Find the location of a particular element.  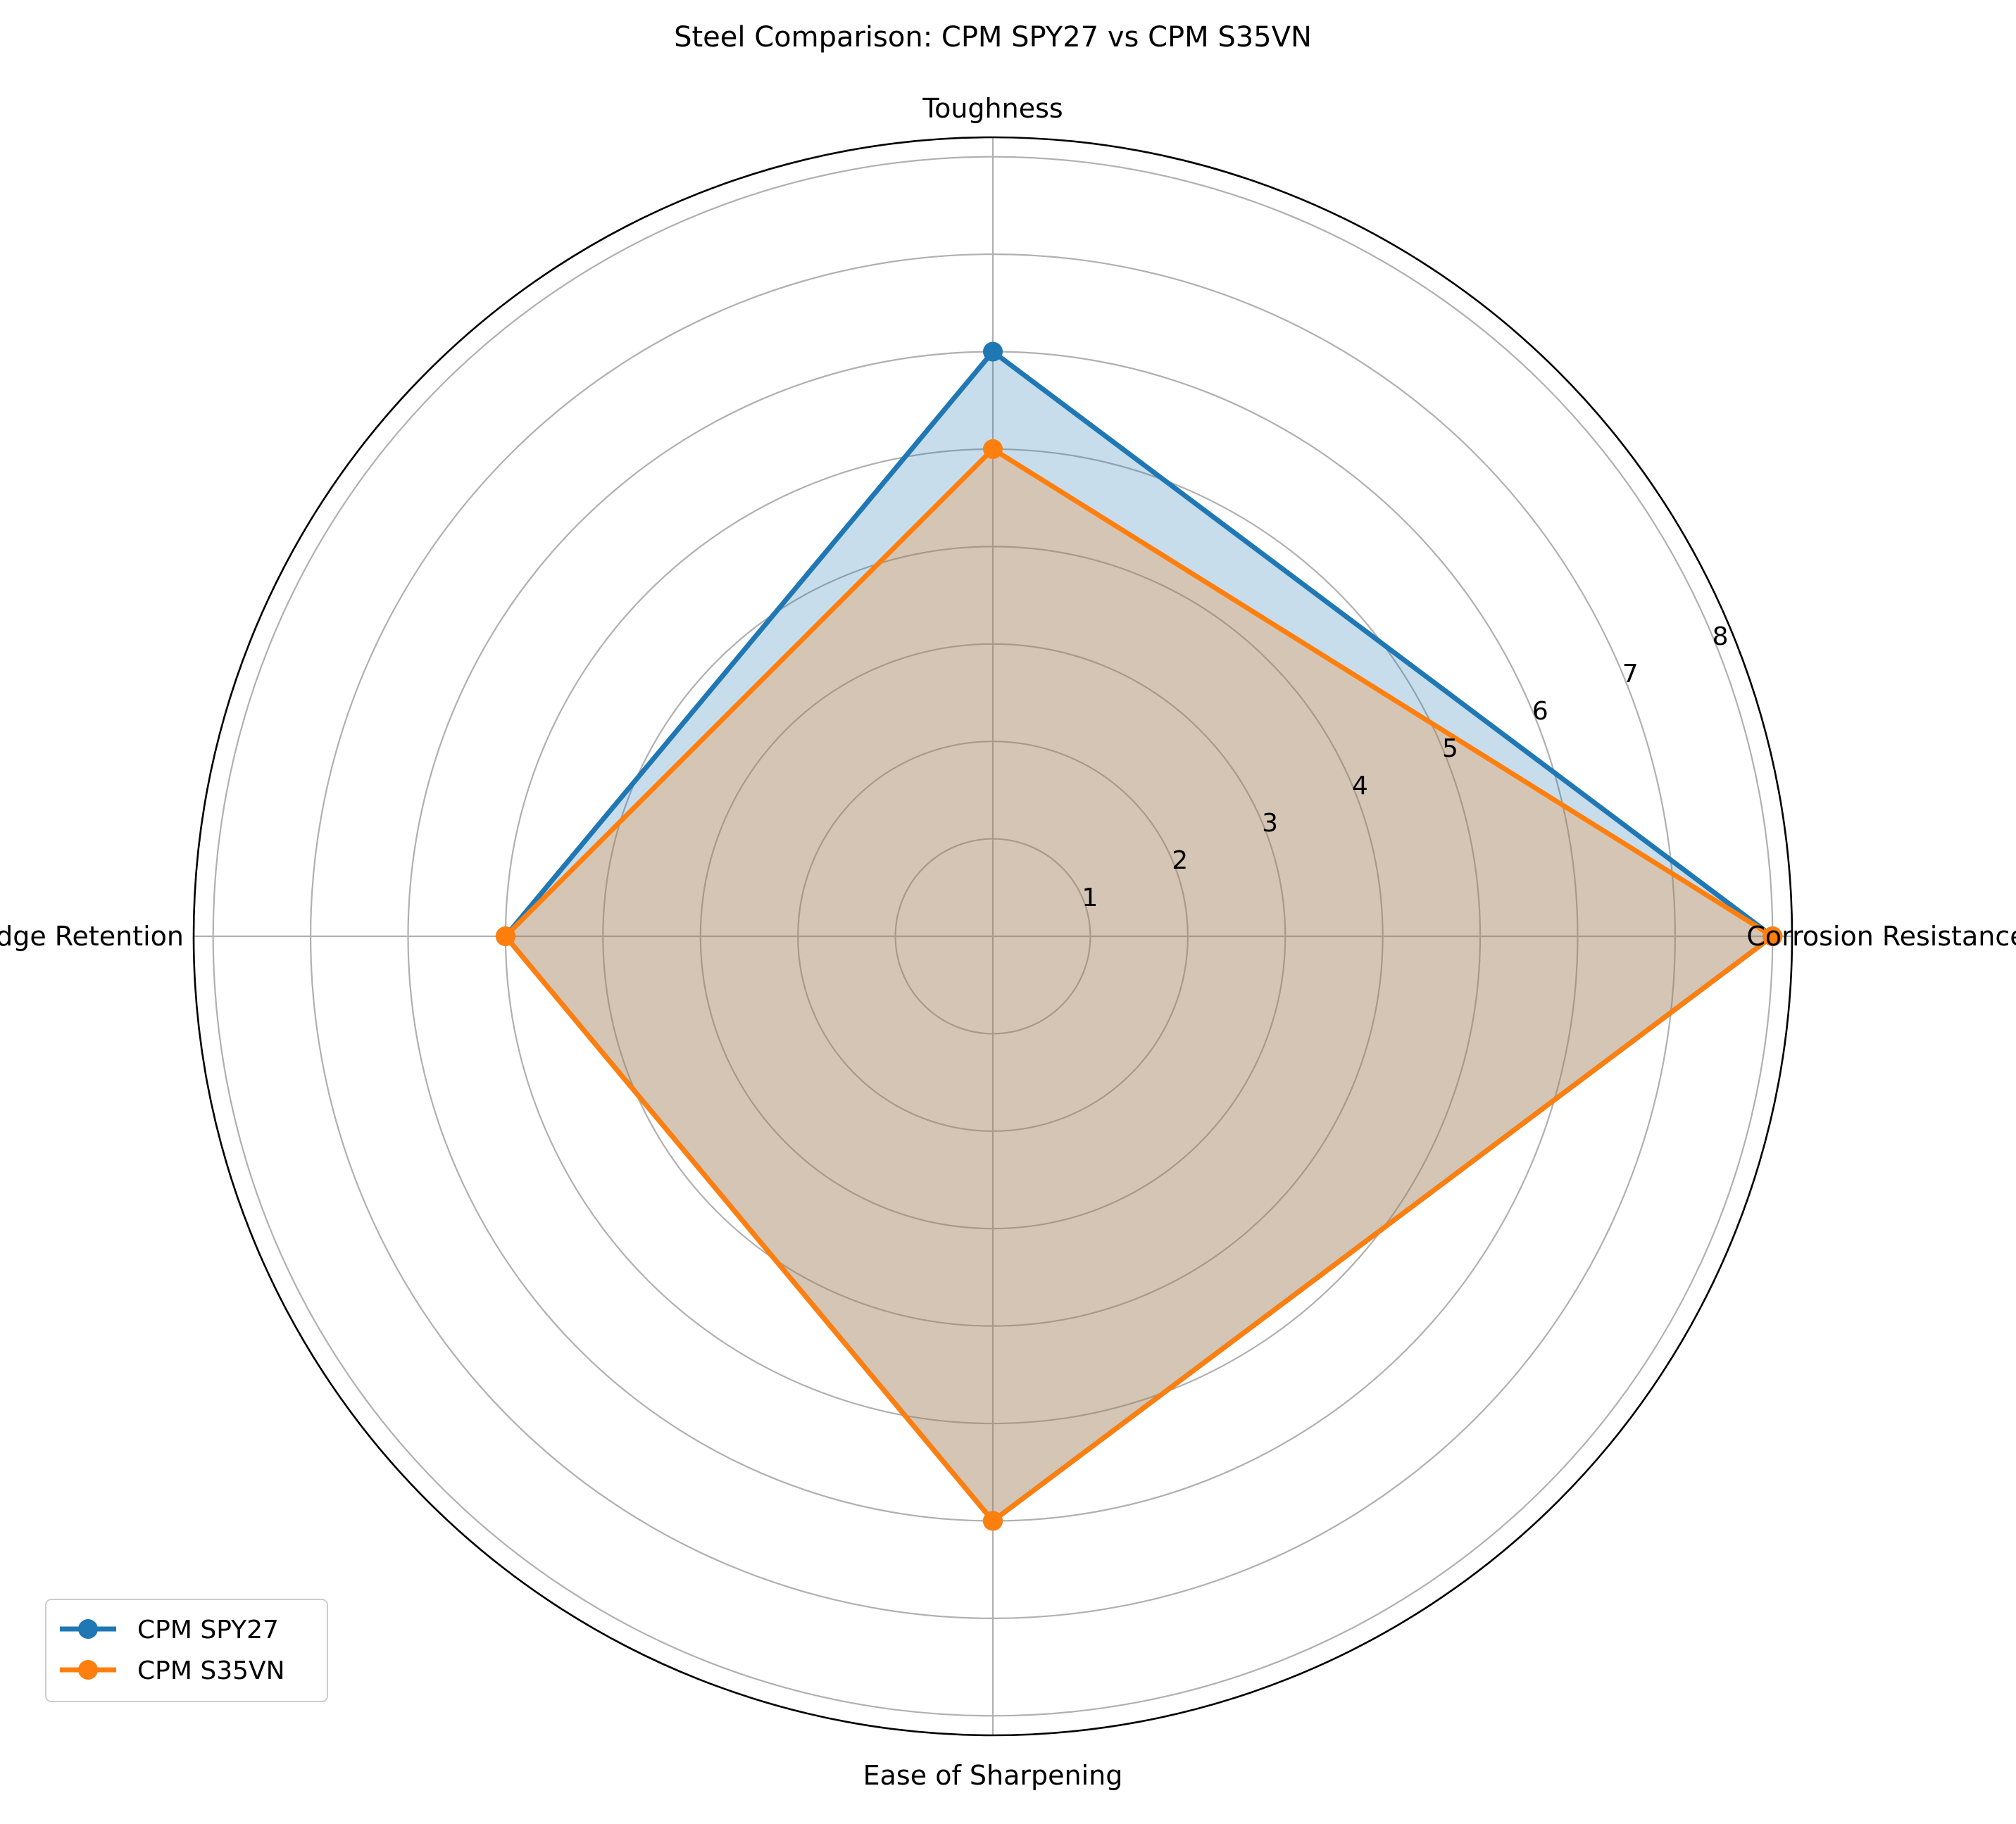

category-label: Corrosion Resistance is located at coordinates (1881, 936).